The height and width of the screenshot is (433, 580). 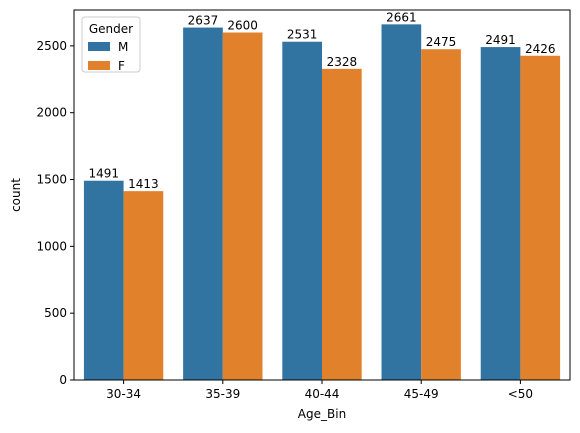 I want to click on bar-f-<50, so click(x=540, y=217).